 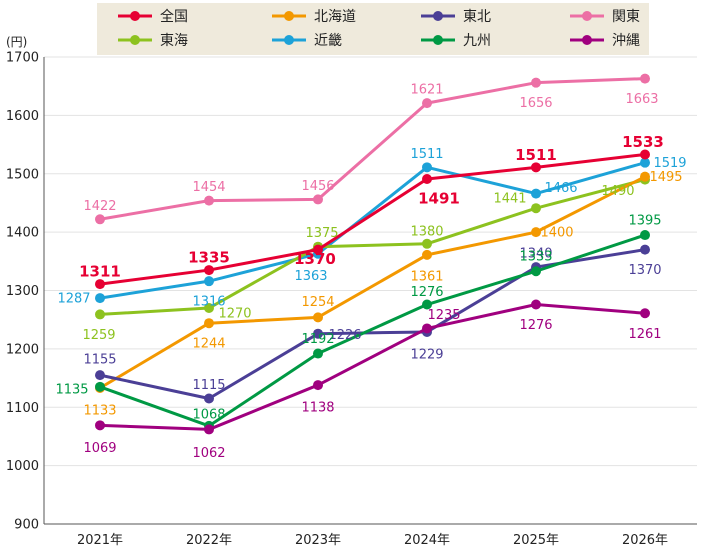 I want to click on y-tick-label: 1700, so click(x=22, y=58).